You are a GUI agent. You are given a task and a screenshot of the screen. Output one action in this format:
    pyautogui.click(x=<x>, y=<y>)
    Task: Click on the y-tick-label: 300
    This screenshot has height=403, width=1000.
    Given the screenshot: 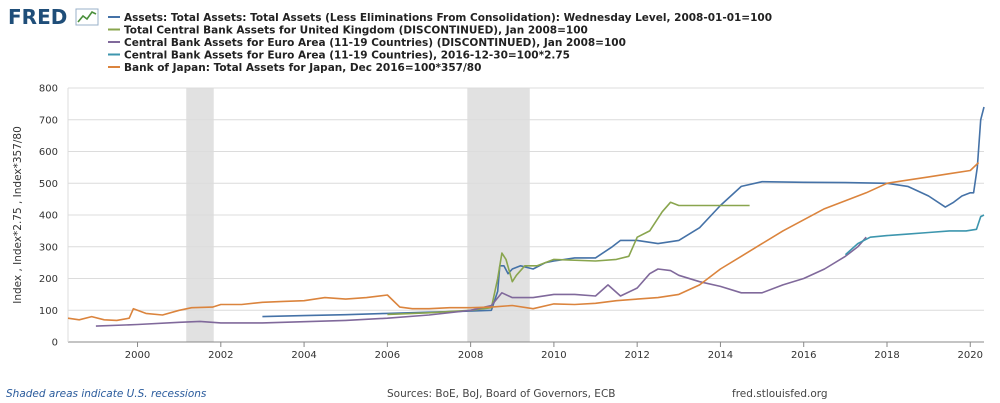 What is the action you would take?
    pyautogui.click(x=48, y=247)
    